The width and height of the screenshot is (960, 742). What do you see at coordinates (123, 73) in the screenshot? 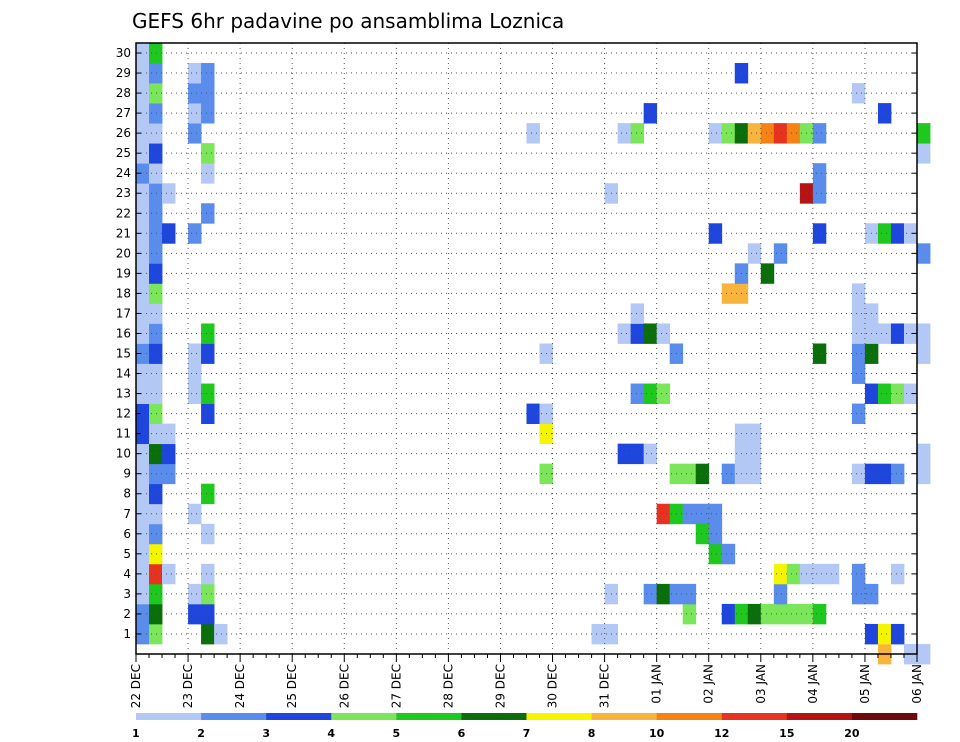
I see `y-tick-label: 29` at bounding box center [123, 73].